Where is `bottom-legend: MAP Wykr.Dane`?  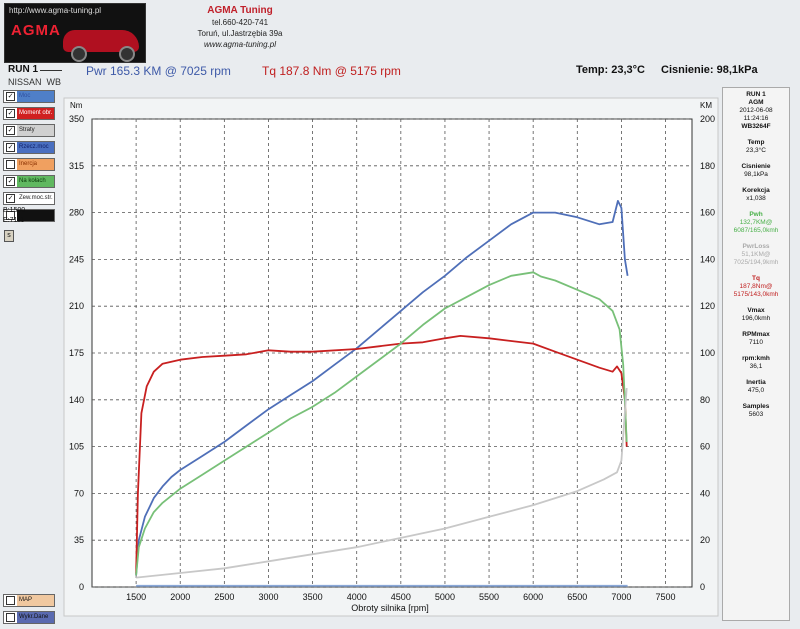 bottom-legend: MAP Wykr.Dane is located at coordinates (29, 611).